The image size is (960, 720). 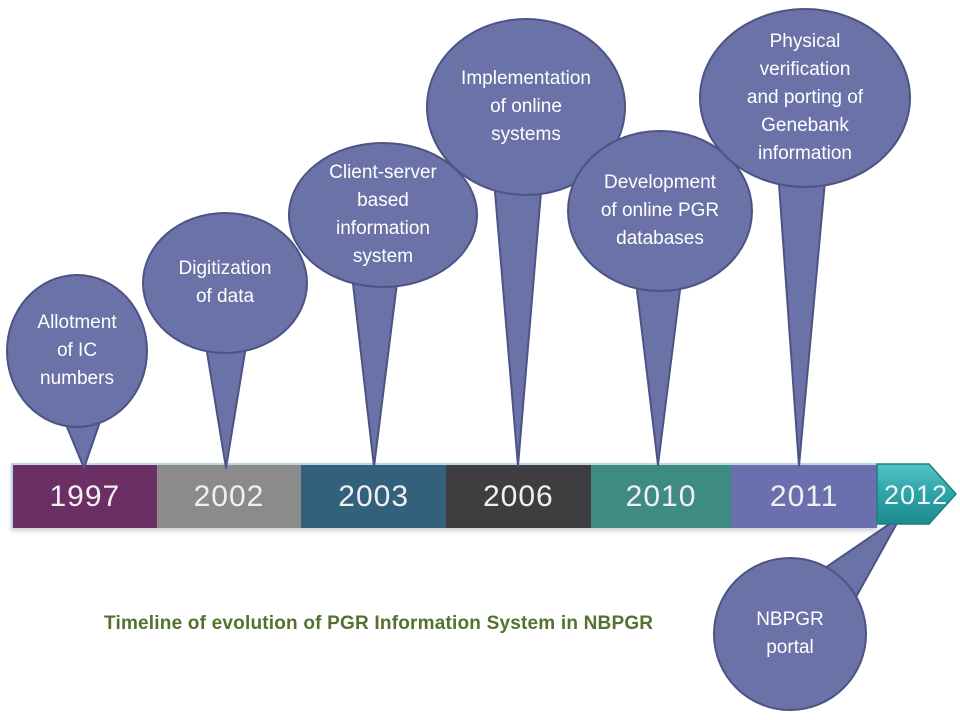 What do you see at coordinates (526, 78) in the screenshot?
I see `balloon-text-line: Implementation` at bounding box center [526, 78].